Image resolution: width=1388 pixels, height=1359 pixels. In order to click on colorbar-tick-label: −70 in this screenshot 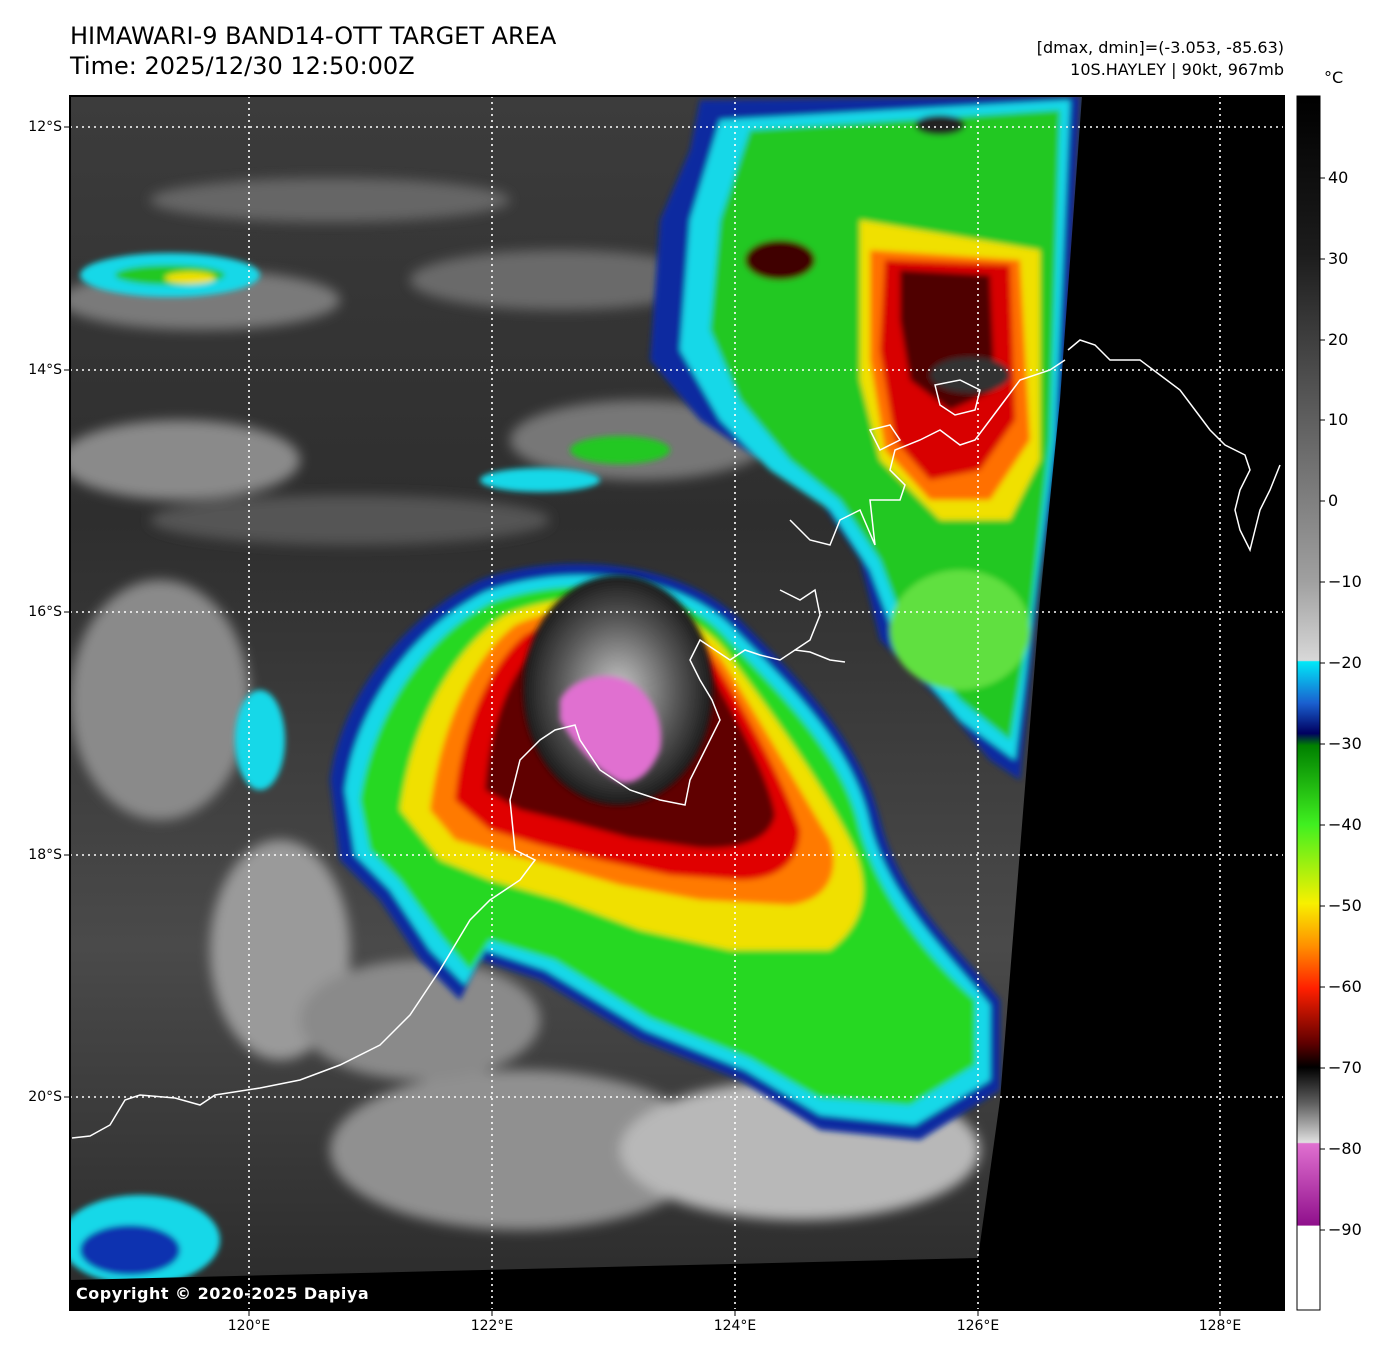, I will do `click(1345, 1067)`.